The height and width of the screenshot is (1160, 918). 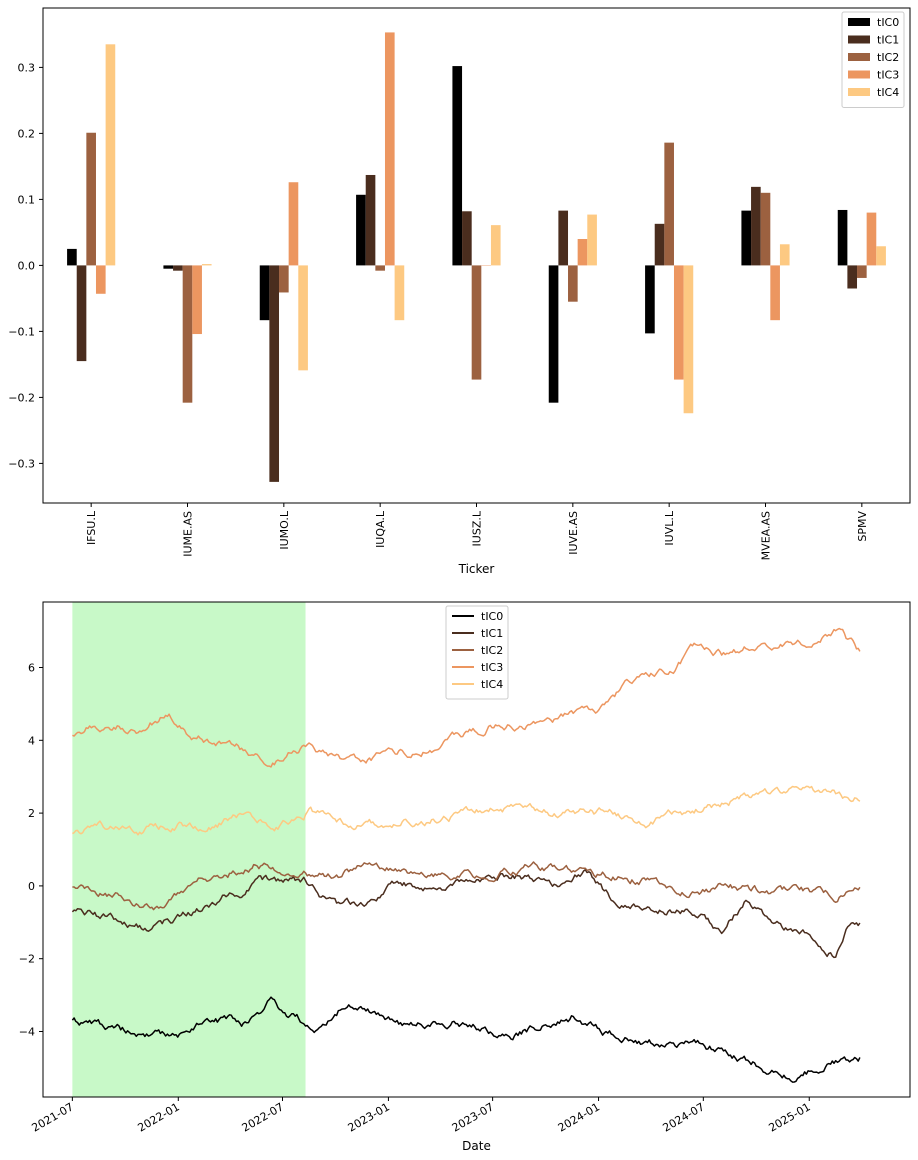 What do you see at coordinates (100, 279) in the screenshot?
I see `bar-tIC3-IFSU.L` at bounding box center [100, 279].